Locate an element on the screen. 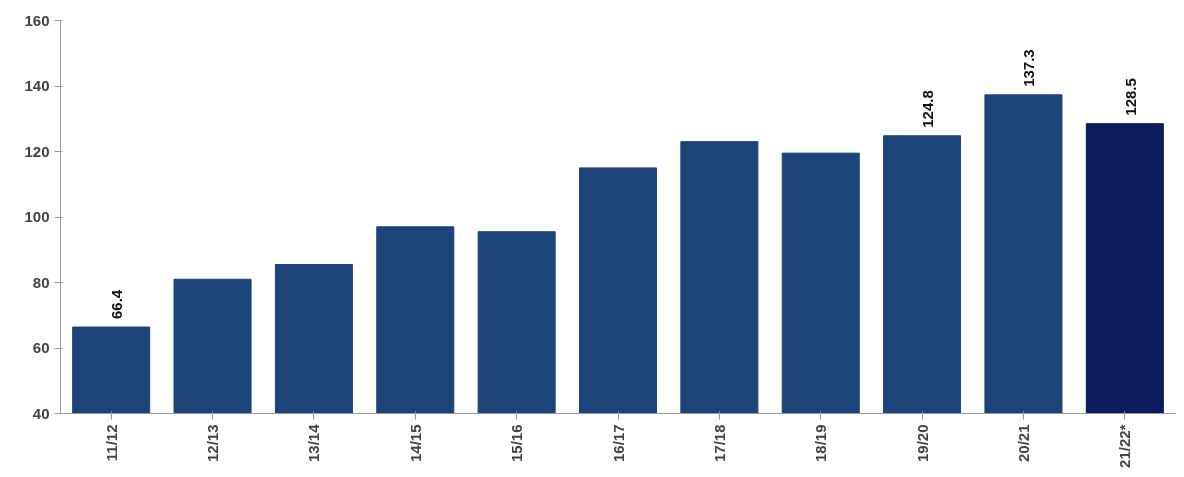 This screenshot has width=1184, height=477. x-tick-label: 15/16 is located at coordinates (517, 443).